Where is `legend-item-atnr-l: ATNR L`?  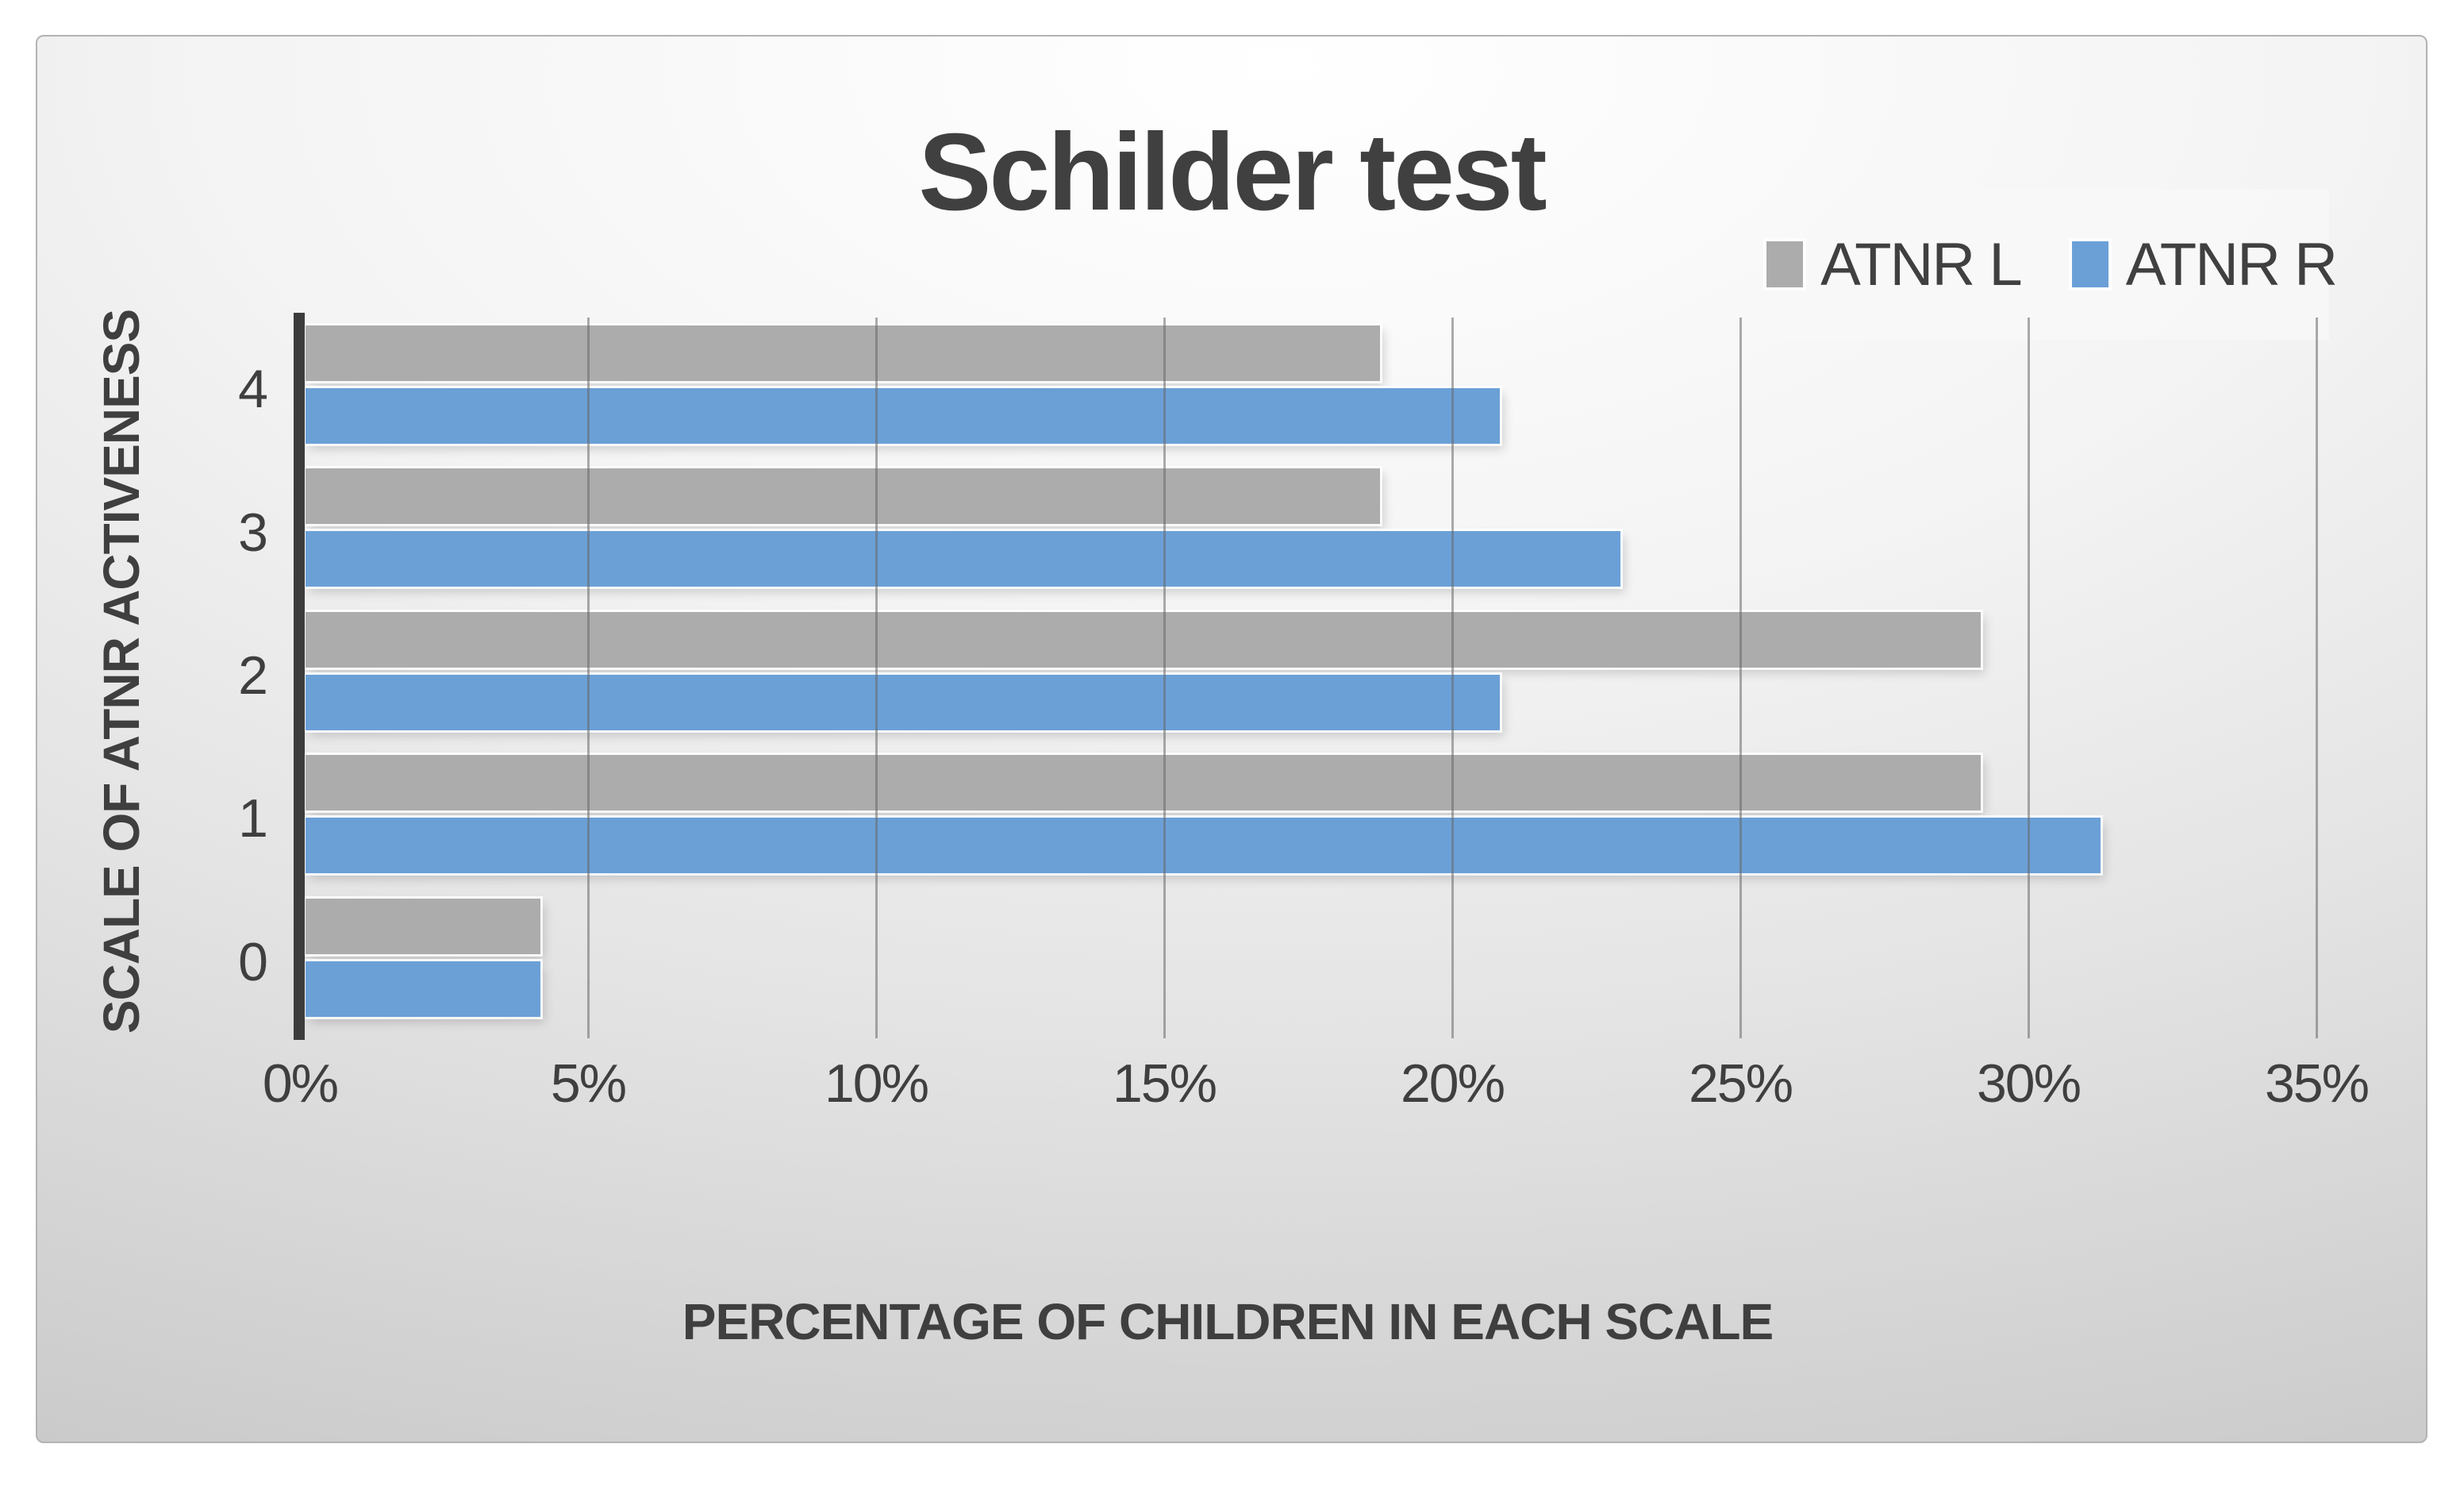
legend-item-atnr-l: ATNR L is located at coordinates (1894, 265).